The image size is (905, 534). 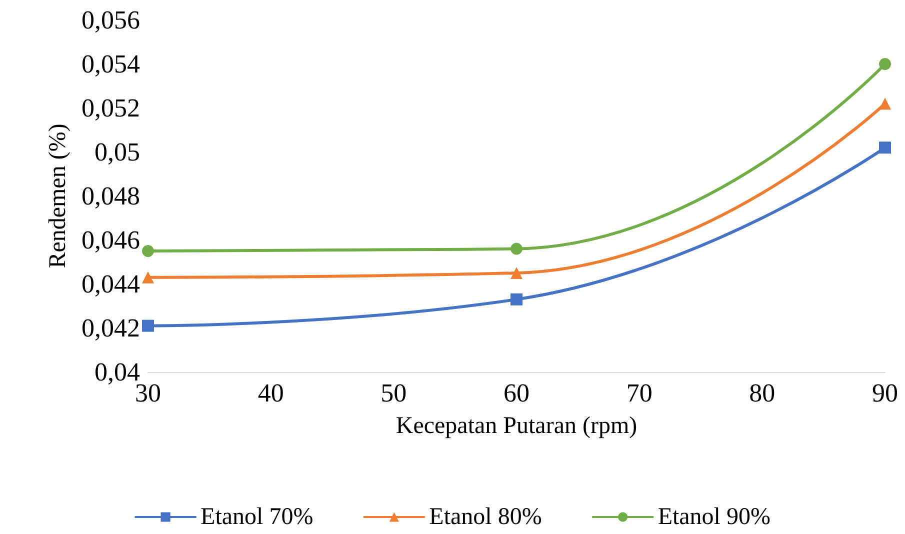 What do you see at coordinates (111, 20) in the screenshot?
I see `y-tick-label: 0,056` at bounding box center [111, 20].